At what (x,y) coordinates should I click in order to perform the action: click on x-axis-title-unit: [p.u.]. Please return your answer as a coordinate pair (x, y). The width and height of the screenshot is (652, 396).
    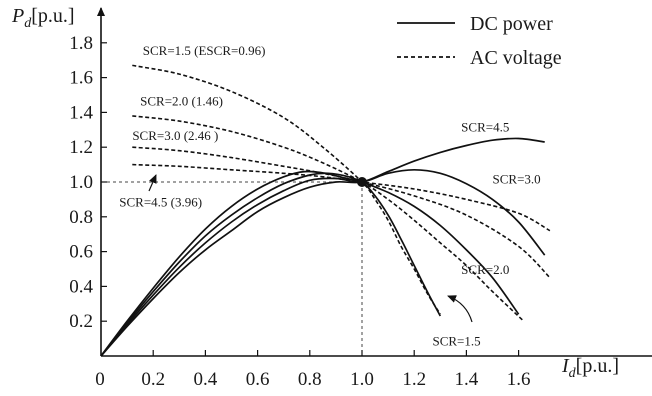
    Looking at the image, I should click on (597, 366).